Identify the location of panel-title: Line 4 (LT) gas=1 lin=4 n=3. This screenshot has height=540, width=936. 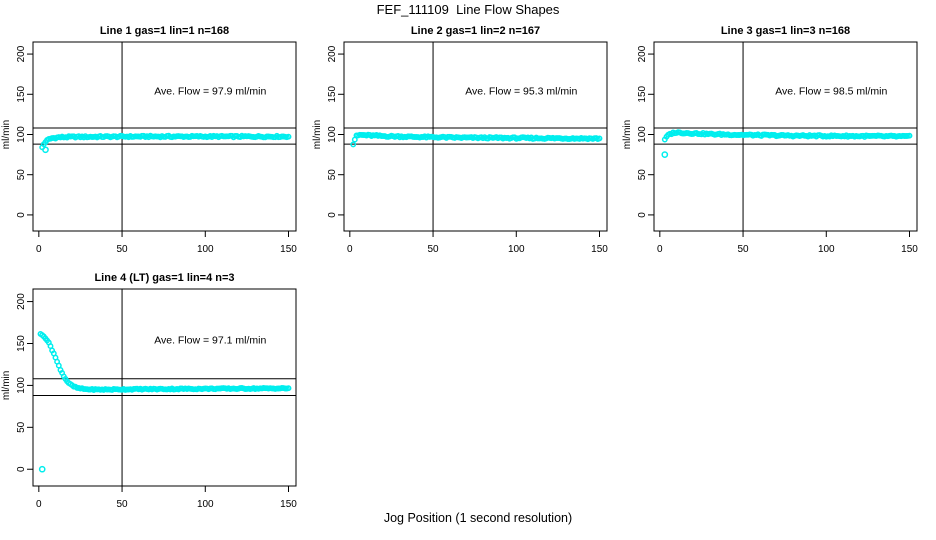
(164, 278).